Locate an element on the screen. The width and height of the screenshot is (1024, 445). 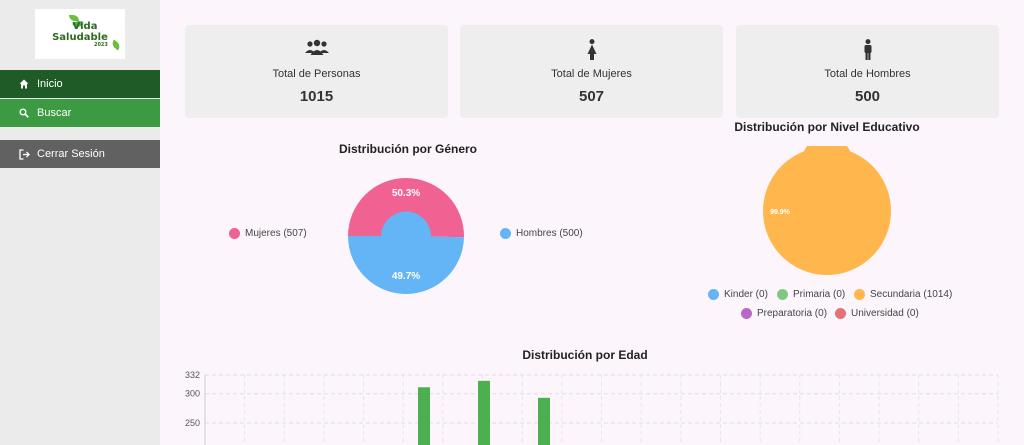
card-total-hombres: Total de Hombres 500 is located at coordinates (867, 71).